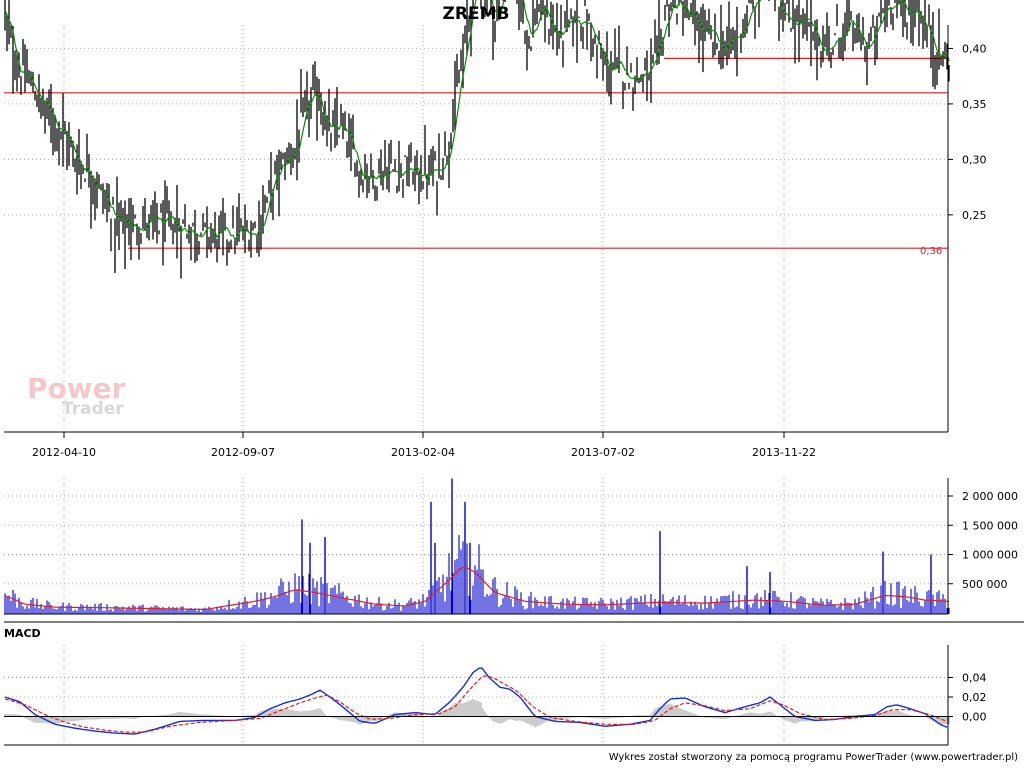 This screenshot has height=768, width=1024. I want to click on x-tick-label: 2012-09-07, so click(243, 452).